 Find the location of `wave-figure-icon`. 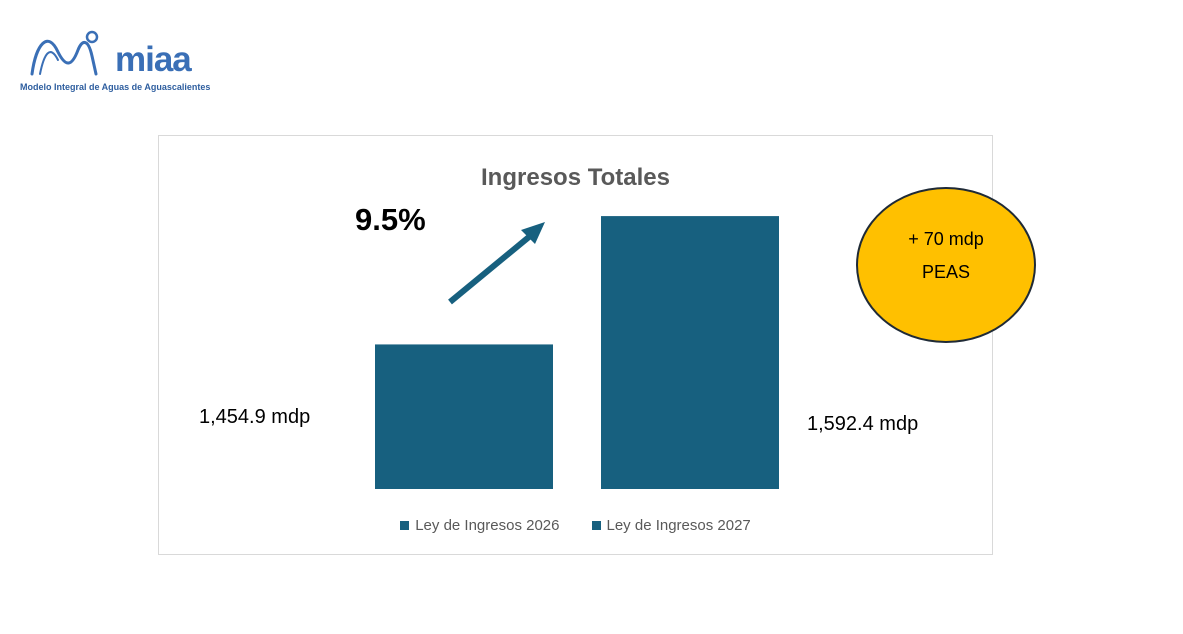

wave-figure-icon is located at coordinates (64, 53).